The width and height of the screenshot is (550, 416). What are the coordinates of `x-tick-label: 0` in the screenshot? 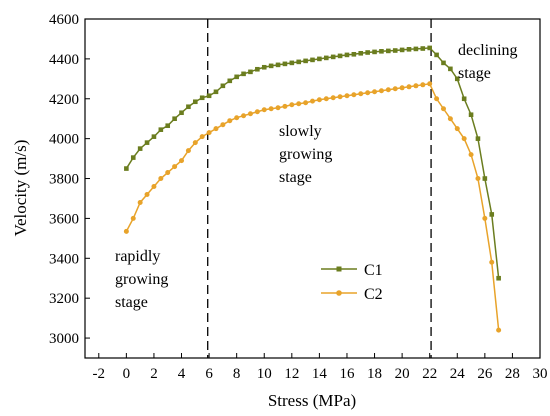 It's located at (127, 374).